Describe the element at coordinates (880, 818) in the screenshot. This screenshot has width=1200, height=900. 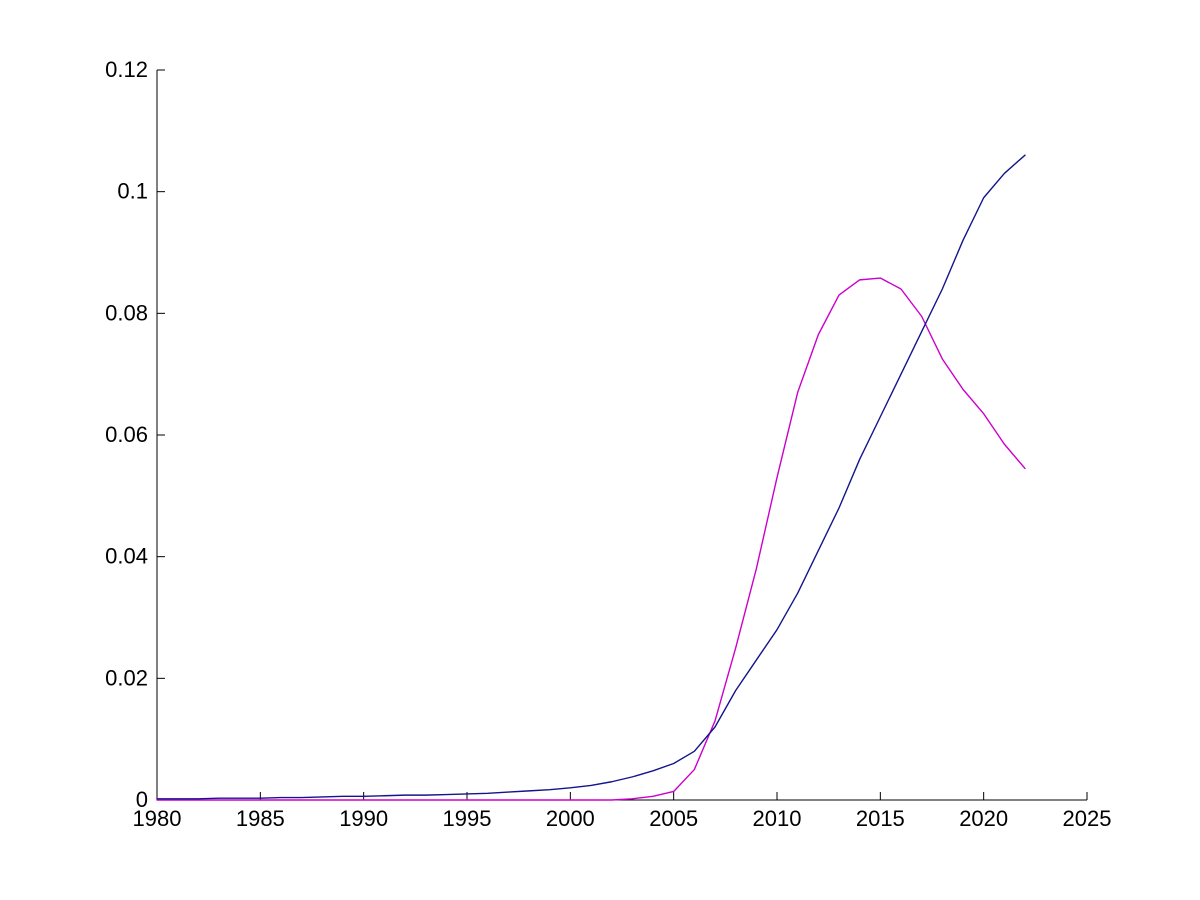
I see `x-tick-label: 2015` at that location.